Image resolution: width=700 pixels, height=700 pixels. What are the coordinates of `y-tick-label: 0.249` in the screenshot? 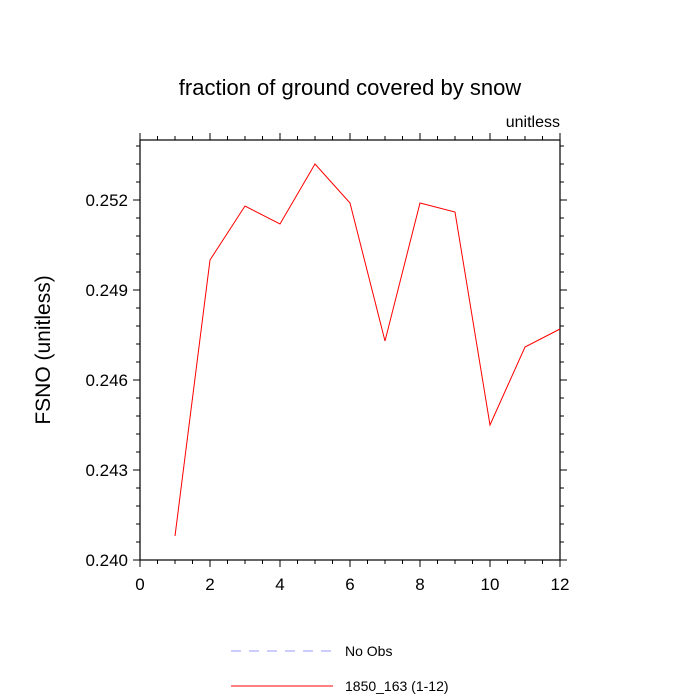 It's located at (106, 290).